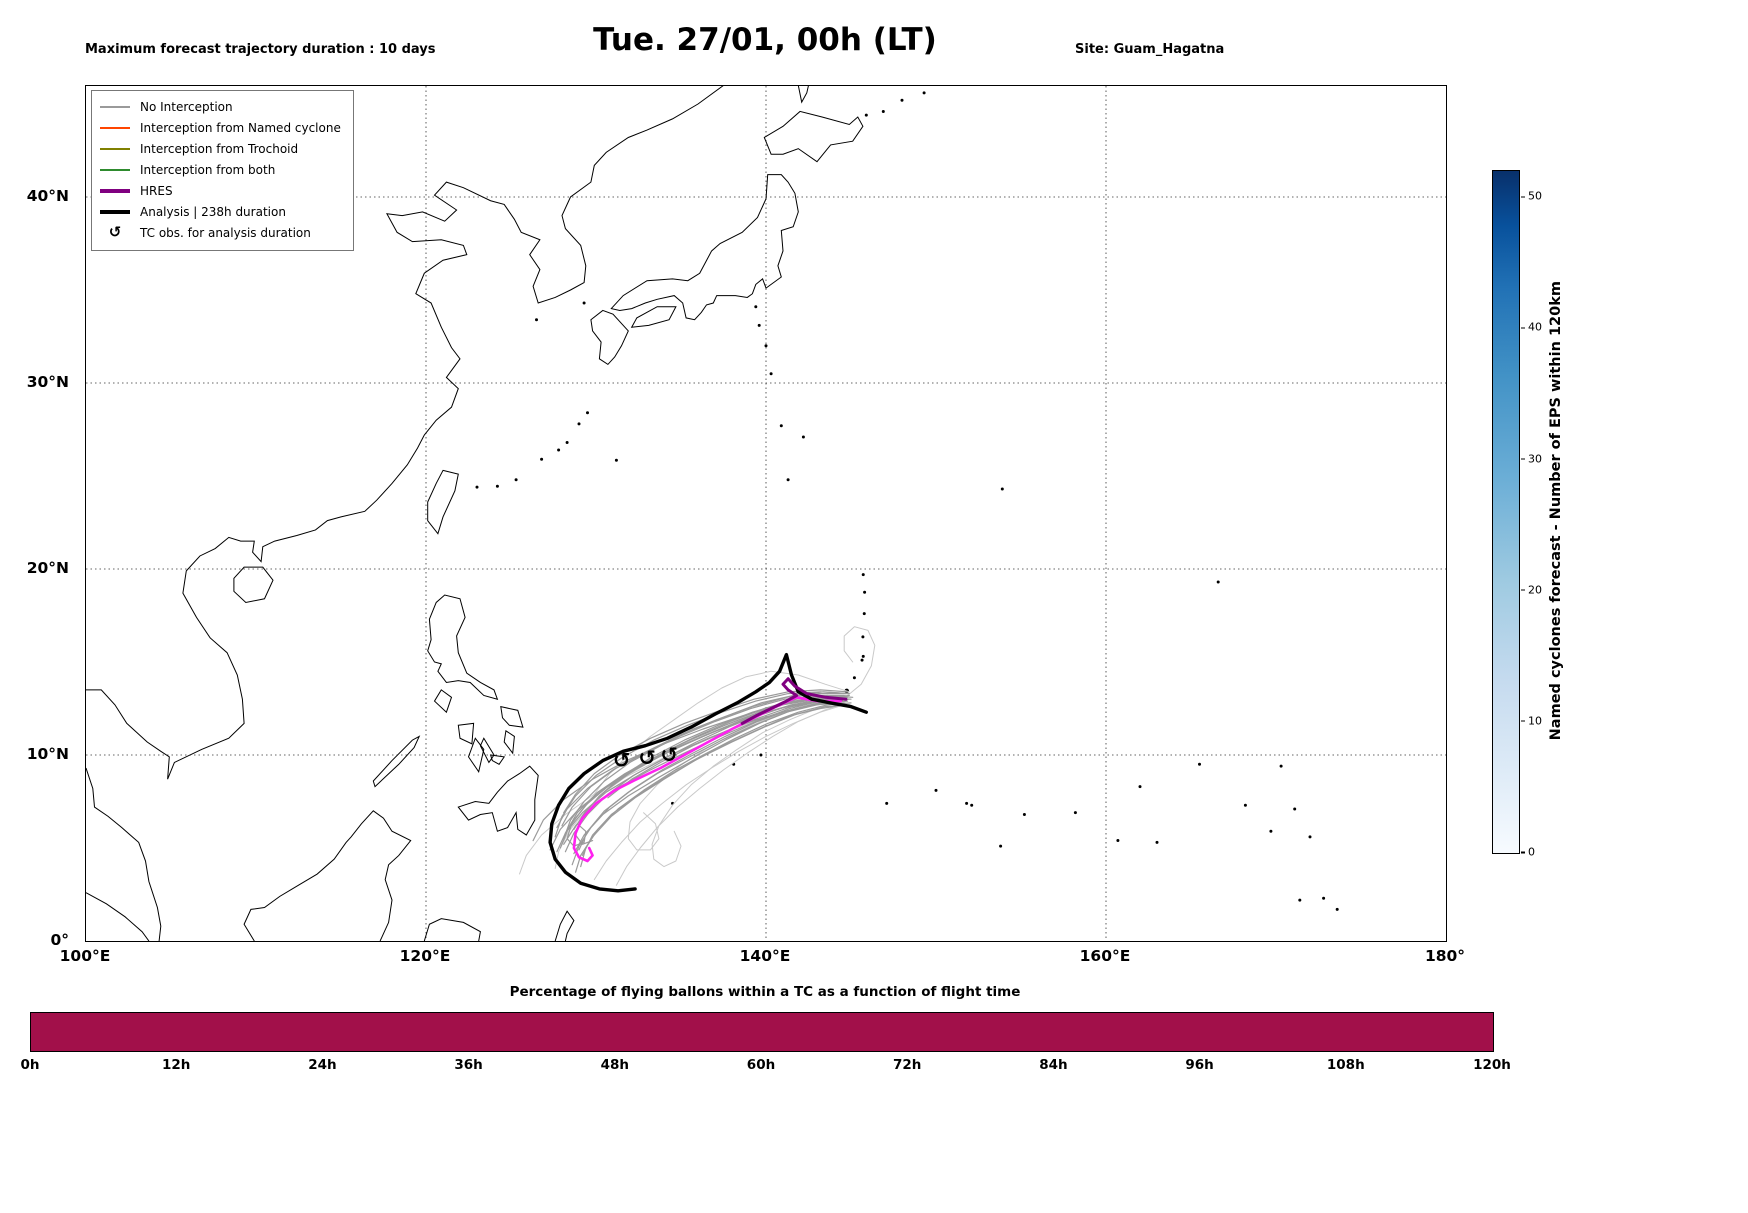 Image resolution: width=1748 pixels, height=1213 pixels. I want to click on legend-label: Analysis | 238h duration, so click(213, 211).